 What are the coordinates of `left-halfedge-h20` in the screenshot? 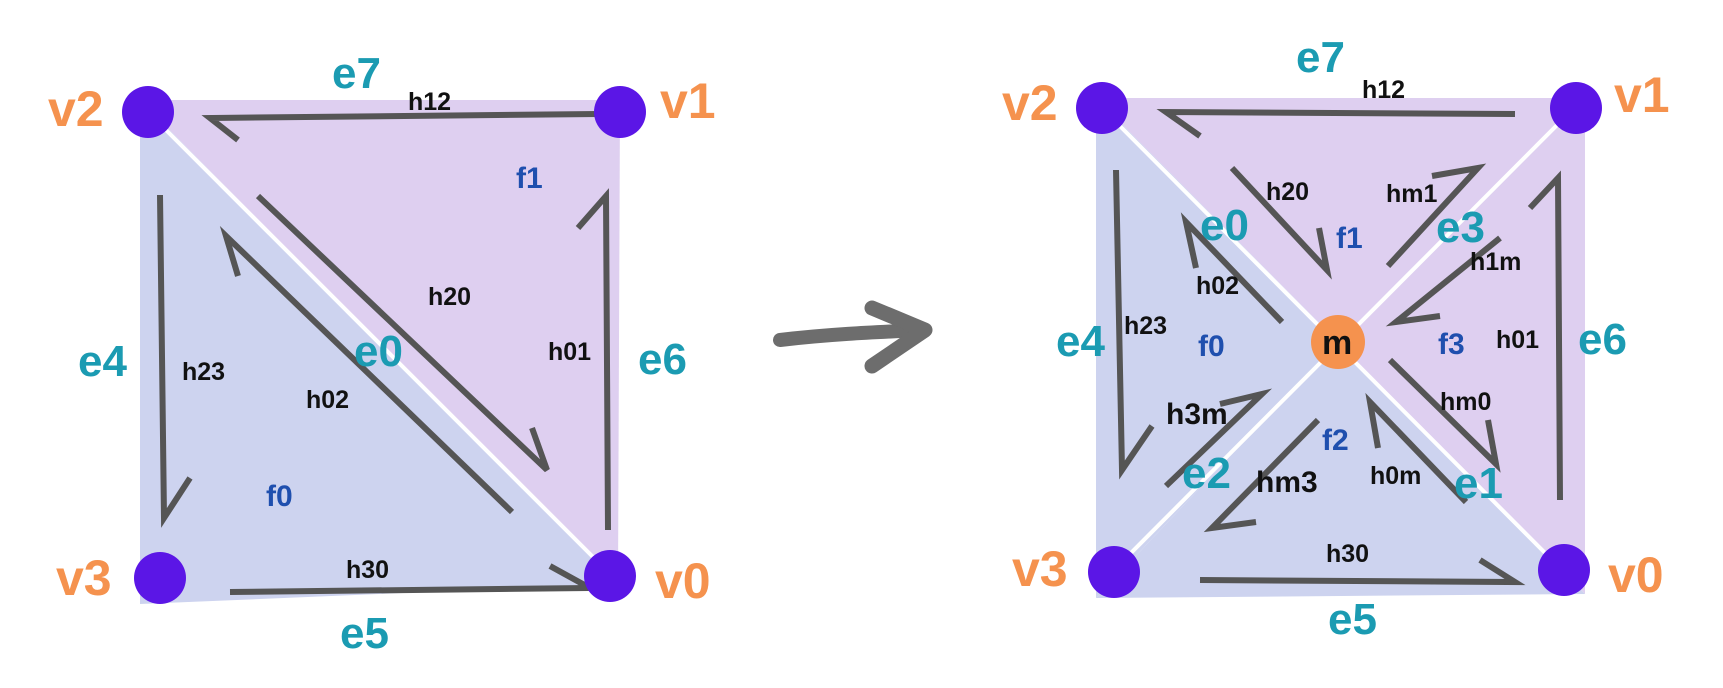 It's located at (402, 333).